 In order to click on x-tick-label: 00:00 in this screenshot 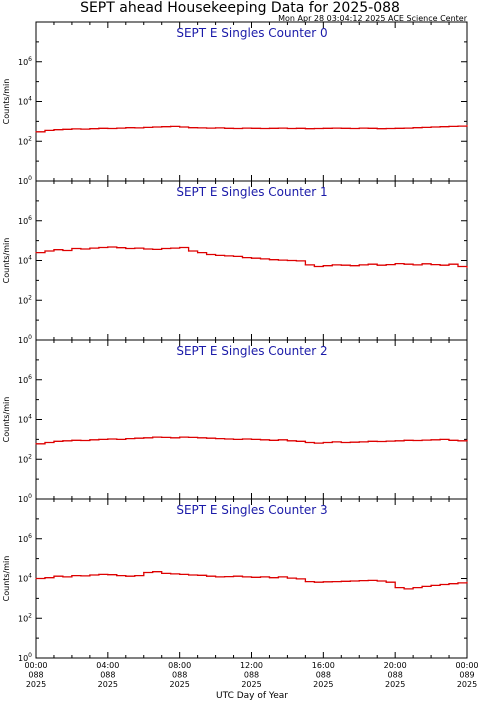, I will do `click(35, 665)`.